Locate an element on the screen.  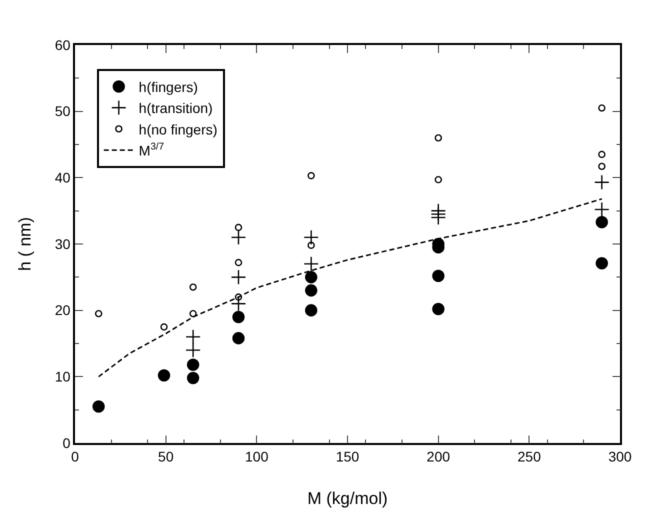
x-tick-label: 50 is located at coordinates (166, 456).